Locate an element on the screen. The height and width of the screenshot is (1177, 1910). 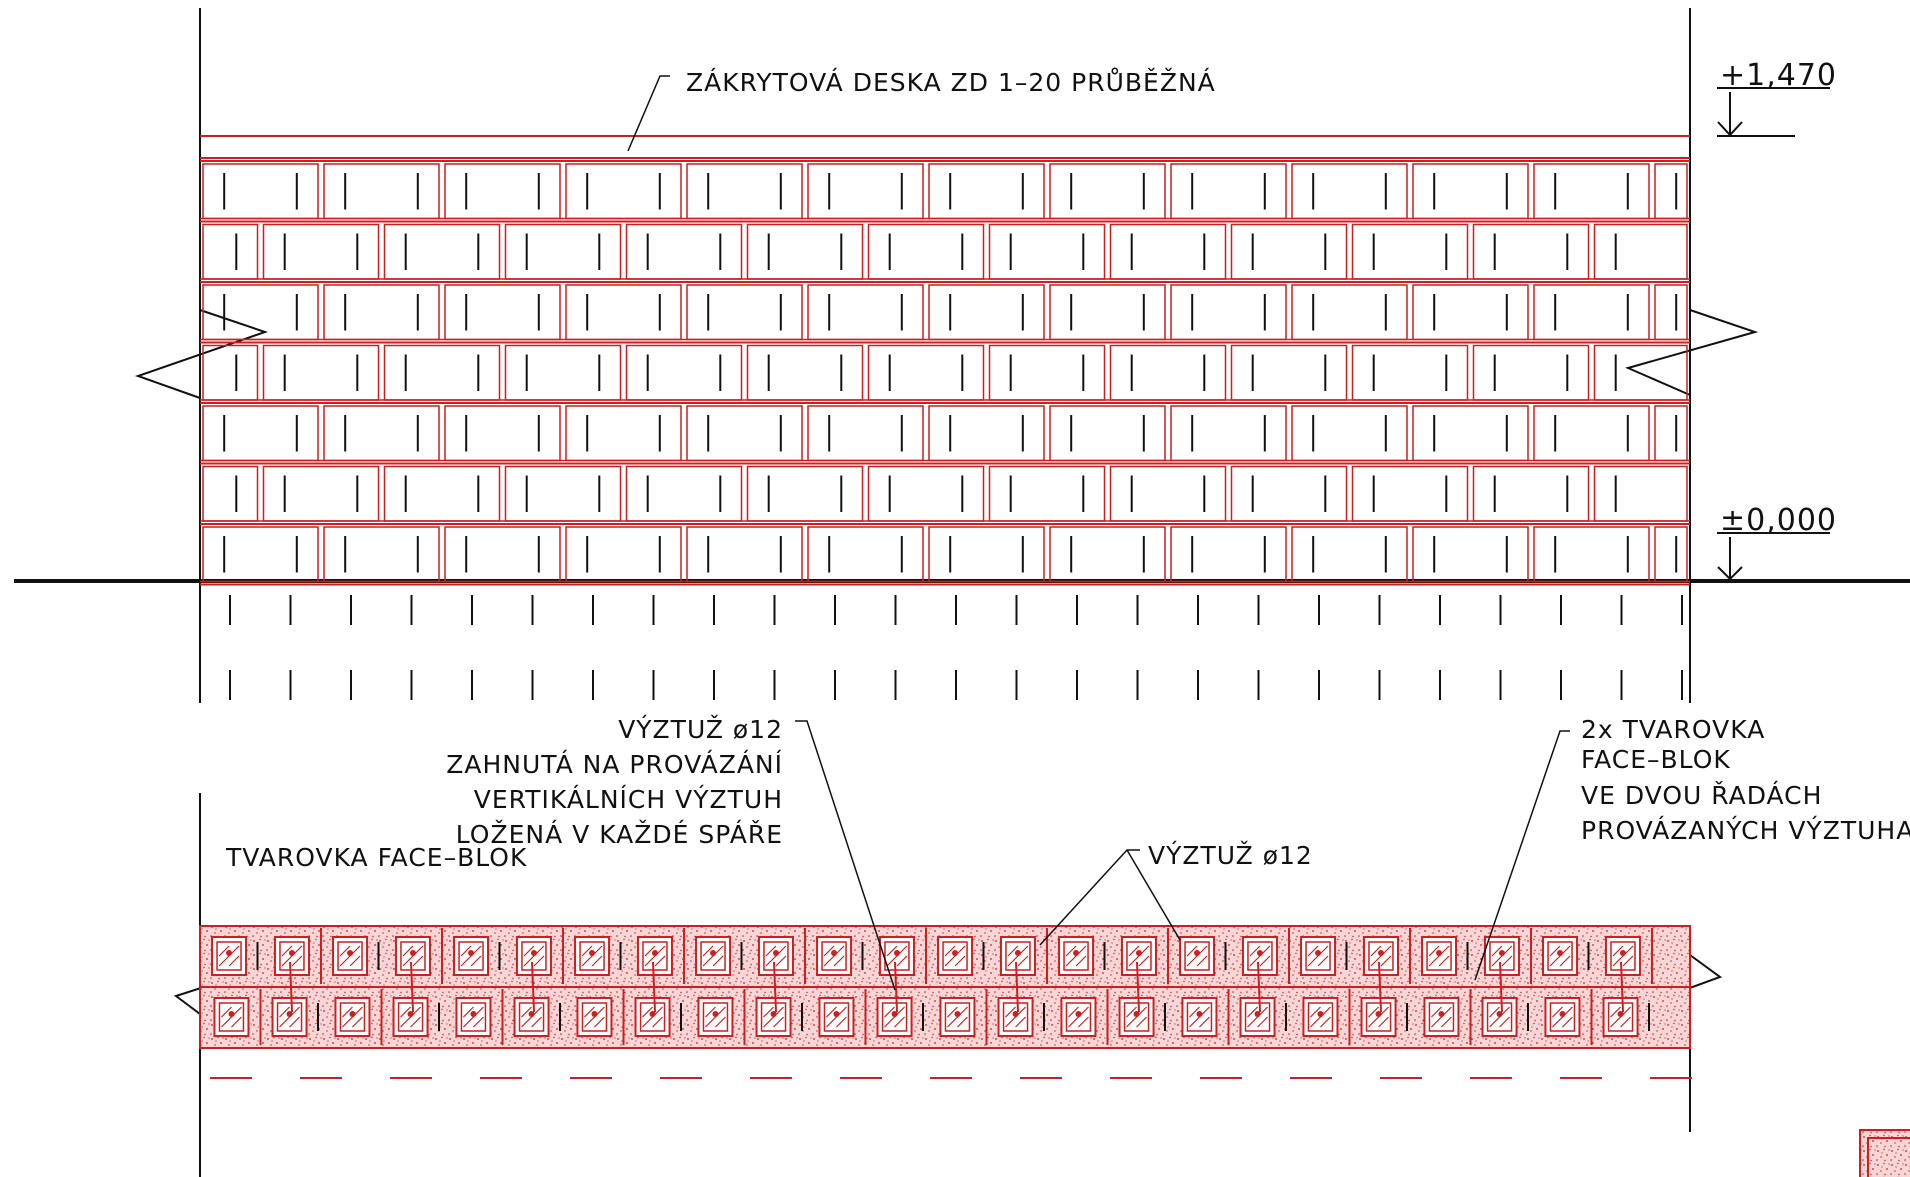
block-single-label: TVAROVKA FACE–BLOK is located at coordinates (376, 857).